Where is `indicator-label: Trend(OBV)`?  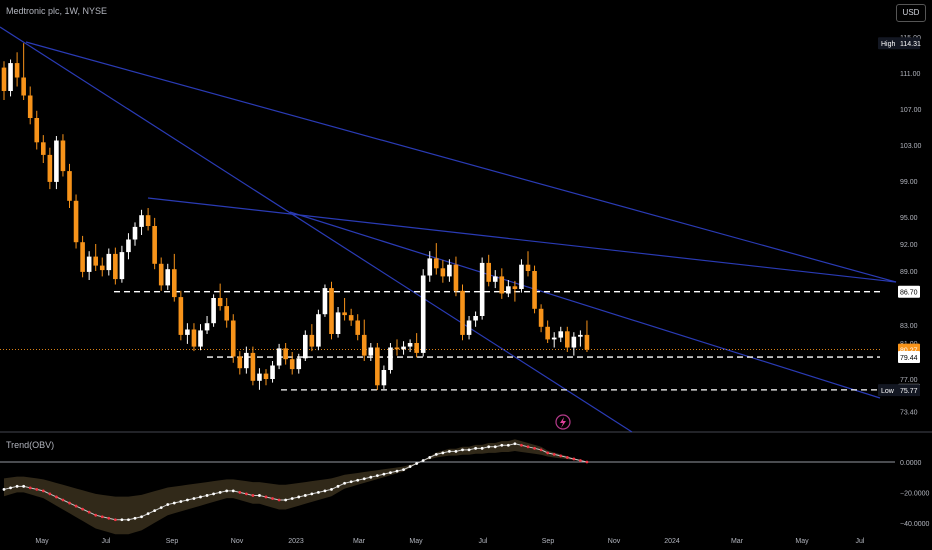 indicator-label: Trend(OBV) is located at coordinates (30, 445).